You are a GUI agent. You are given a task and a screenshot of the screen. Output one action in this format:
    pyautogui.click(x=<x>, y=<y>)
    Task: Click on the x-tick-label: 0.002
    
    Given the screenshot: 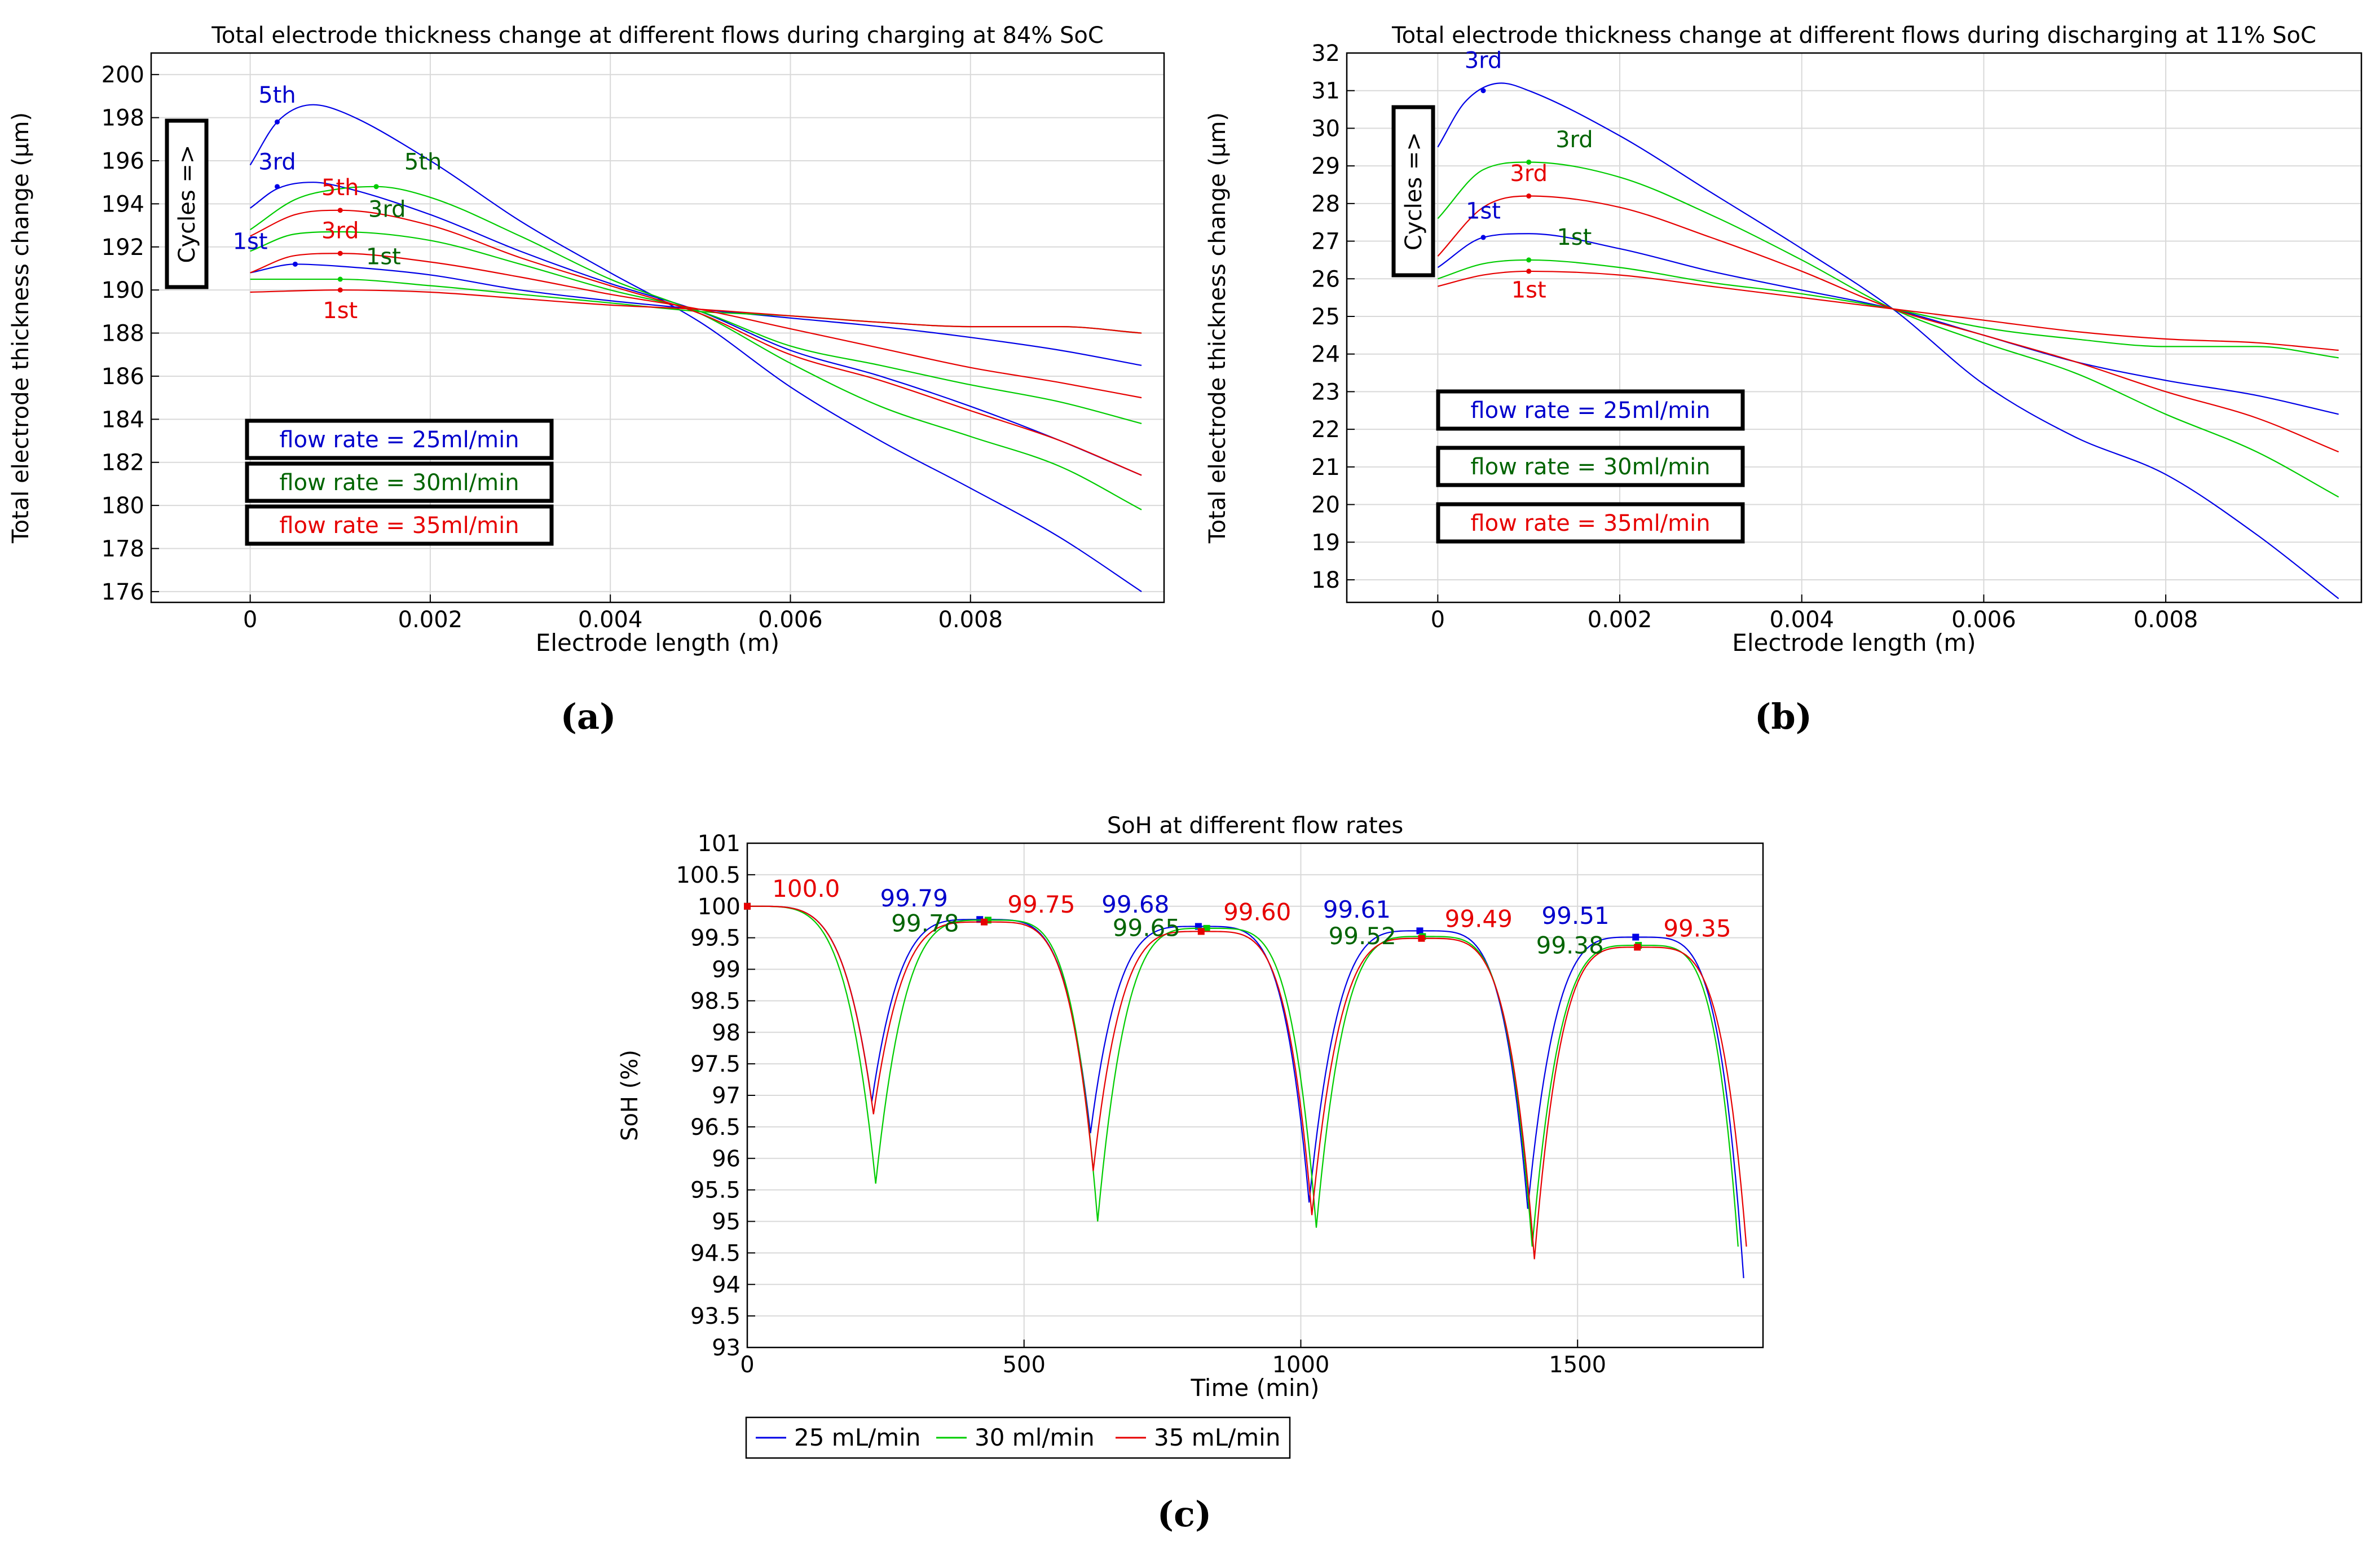 What is the action you would take?
    pyautogui.click(x=430, y=620)
    